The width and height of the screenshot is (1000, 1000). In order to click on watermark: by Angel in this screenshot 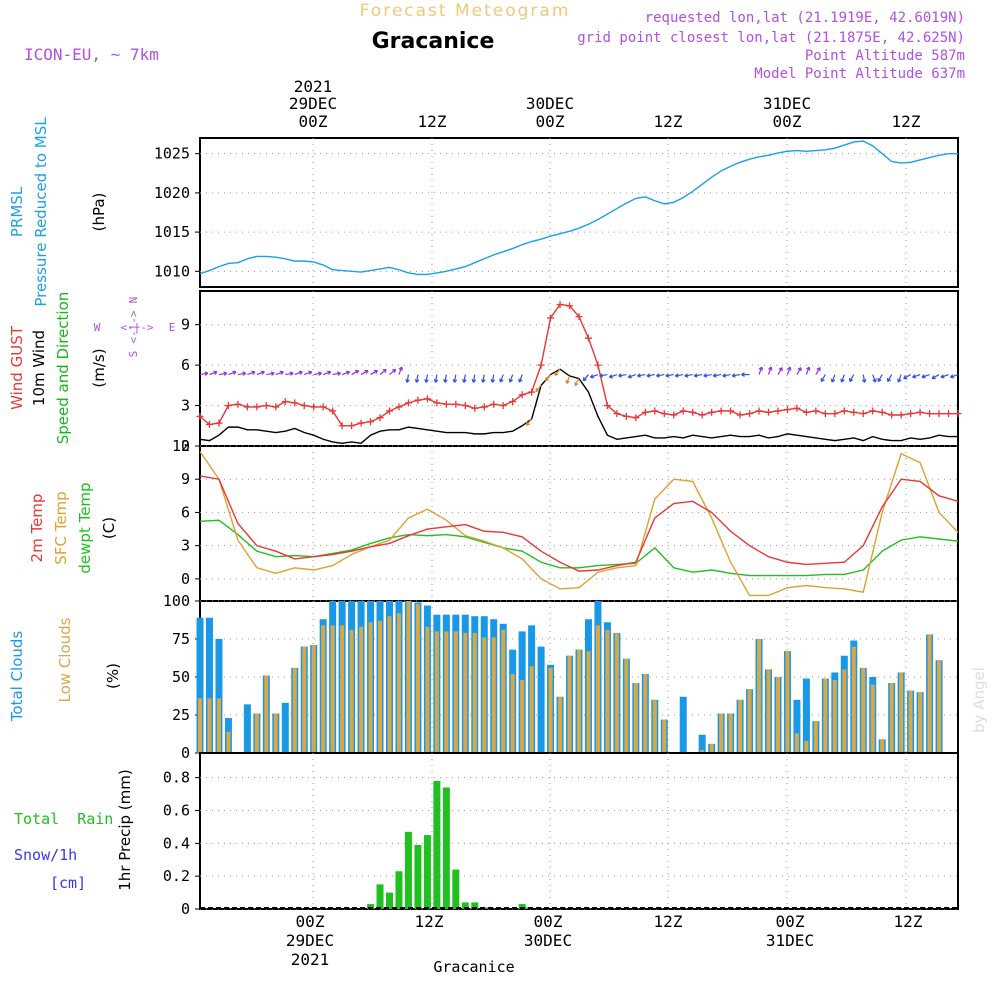, I will do `click(979, 700)`.